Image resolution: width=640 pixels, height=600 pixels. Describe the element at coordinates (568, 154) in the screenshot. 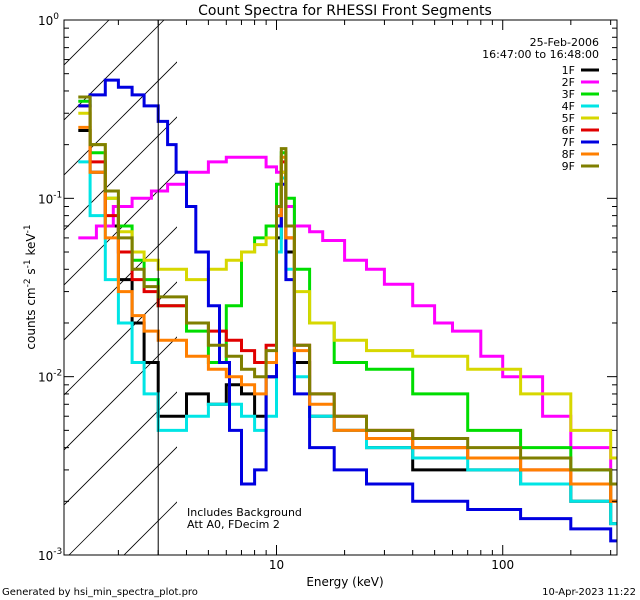

I see `legend-label-8F: 8F` at that location.